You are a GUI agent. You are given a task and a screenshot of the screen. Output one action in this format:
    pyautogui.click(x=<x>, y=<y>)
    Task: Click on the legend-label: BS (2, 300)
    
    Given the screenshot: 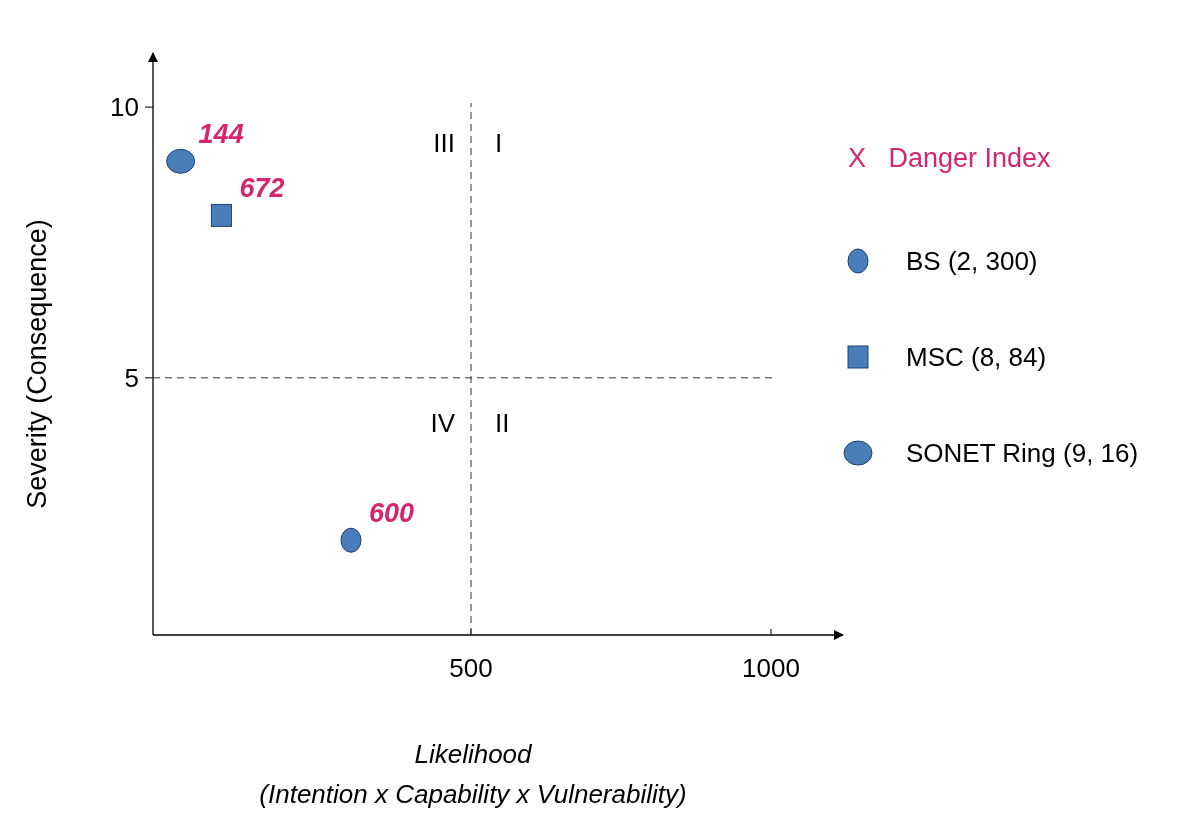 What is the action you would take?
    pyautogui.click(x=972, y=261)
    